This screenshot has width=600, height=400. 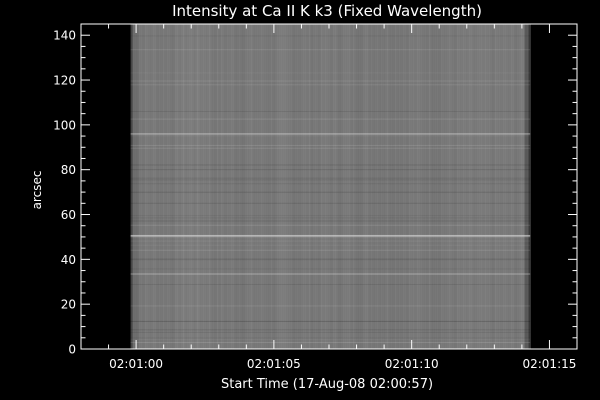 What do you see at coordinates (68, 305) in the screenshot?
I see `y-tick-label: 20` at bounding box center [68, 305].